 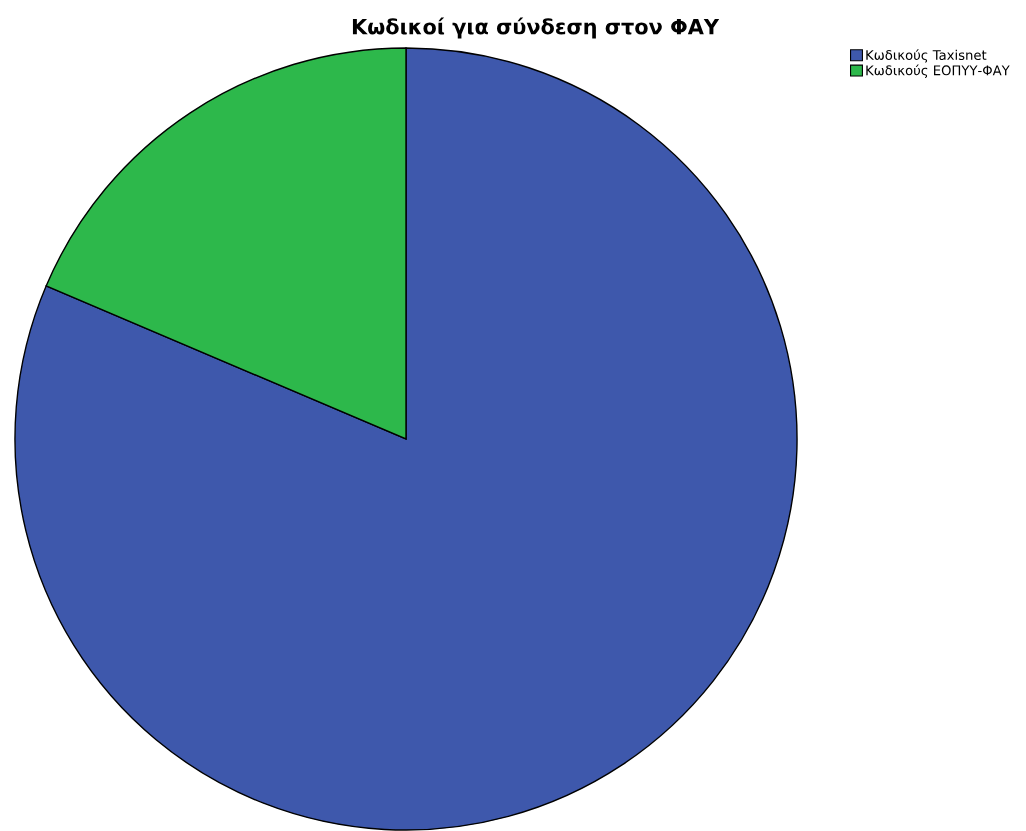 I want to click on legend-label: Κωδικούς ΕΟΠΥΥ-ΦΑΥ, so click(x=938, y=71).